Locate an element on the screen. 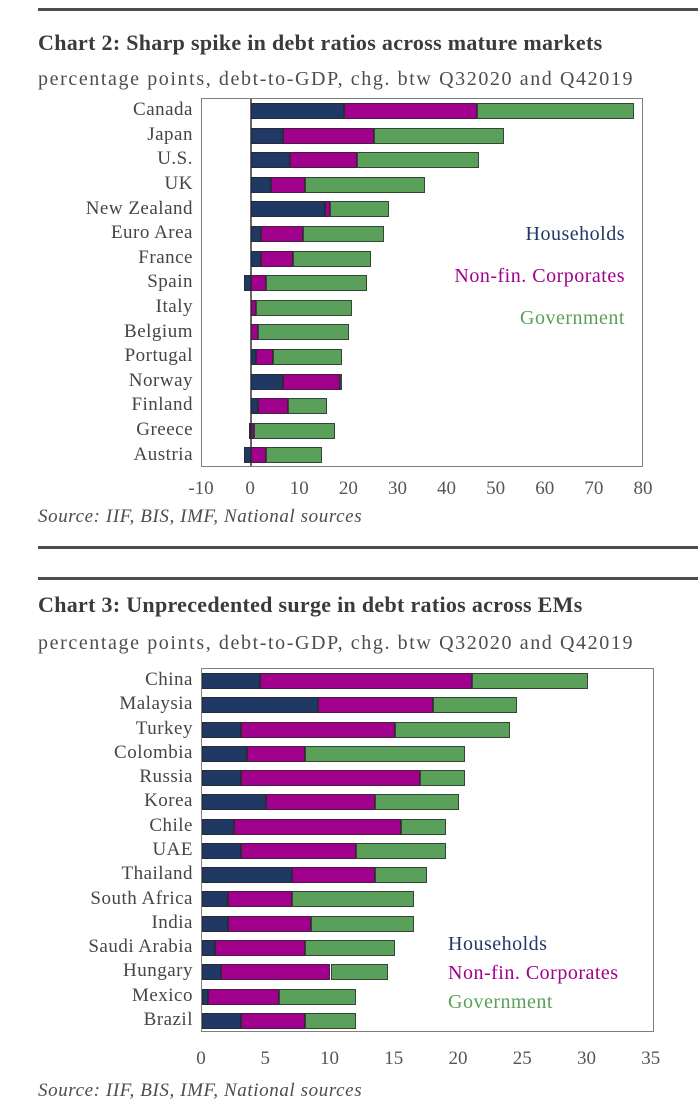 The image size is (700, 1111). chart3-x-axis-ticks: 0 5 10 15 20 25 30 35 is located at coordinates (350, 1060).